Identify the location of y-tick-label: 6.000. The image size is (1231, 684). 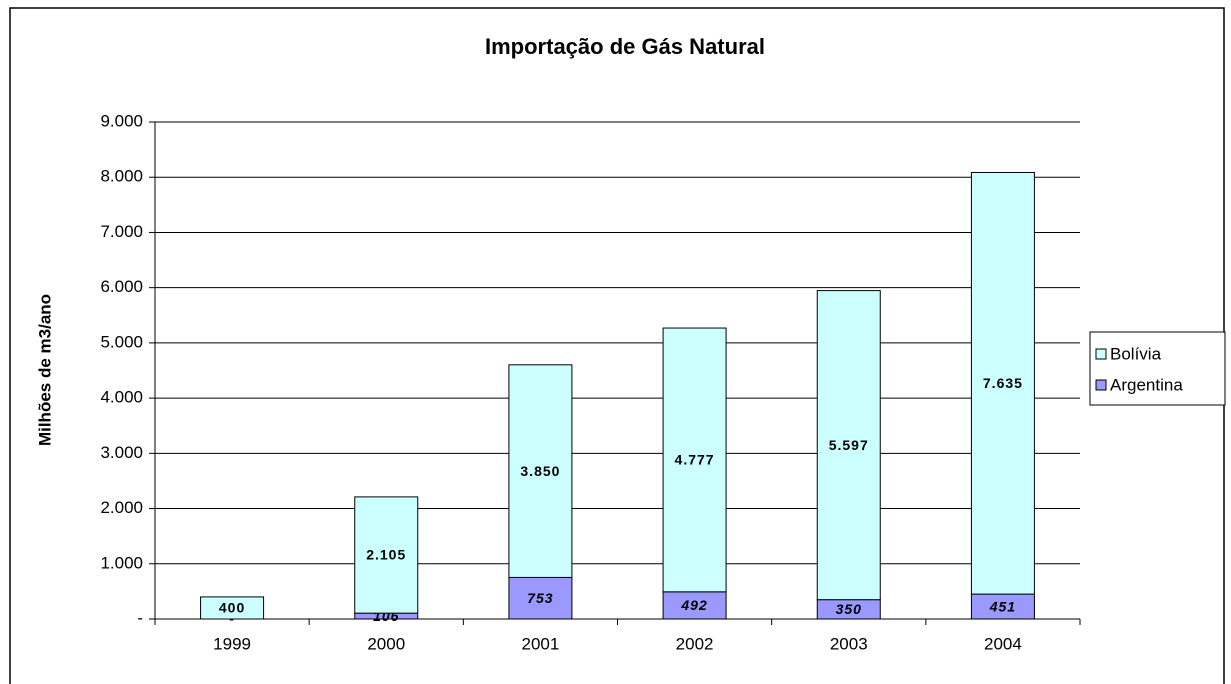
(121, 286).